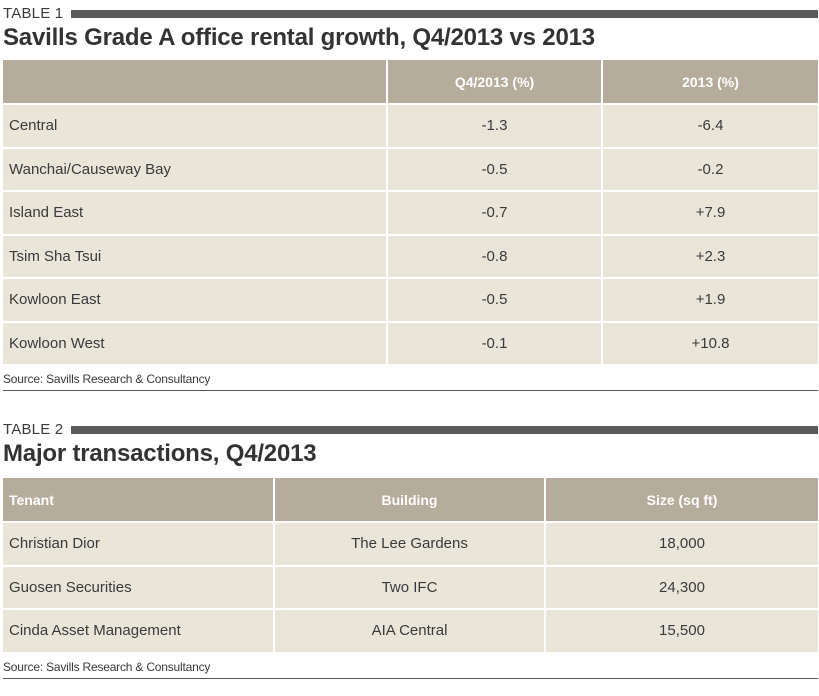 This screenshot has height=696, width=819. I want to click on table-row: Wanchai/Causeway Bay -0.5 -0.2, so click(410, 169).